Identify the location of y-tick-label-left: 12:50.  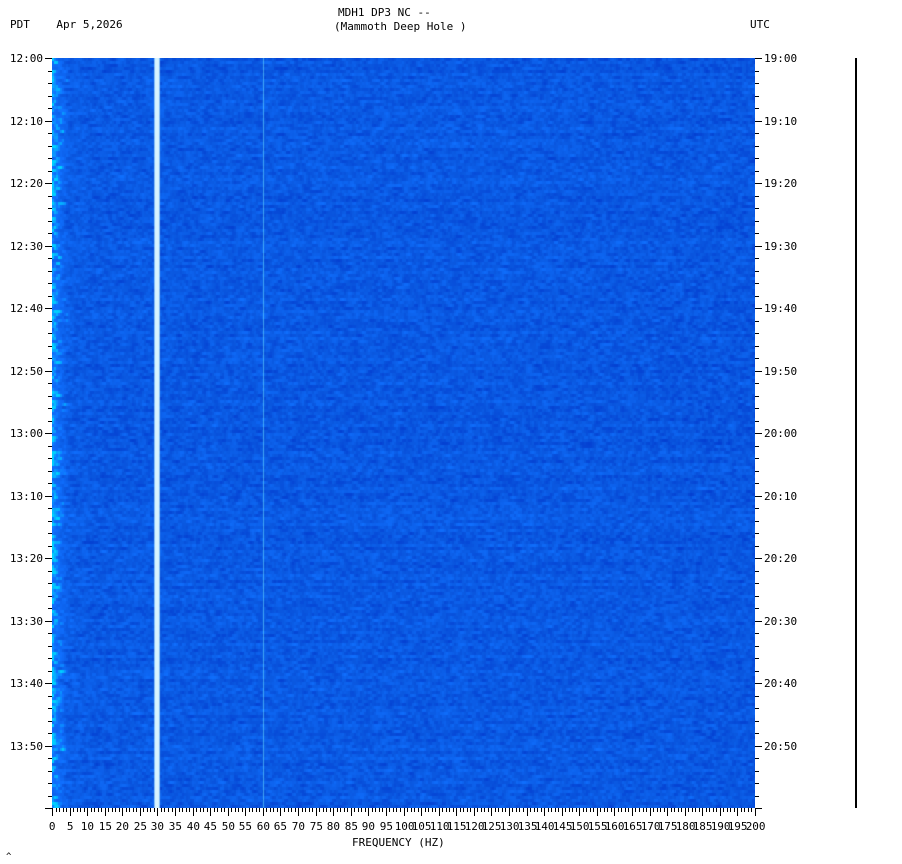
(26, 371).